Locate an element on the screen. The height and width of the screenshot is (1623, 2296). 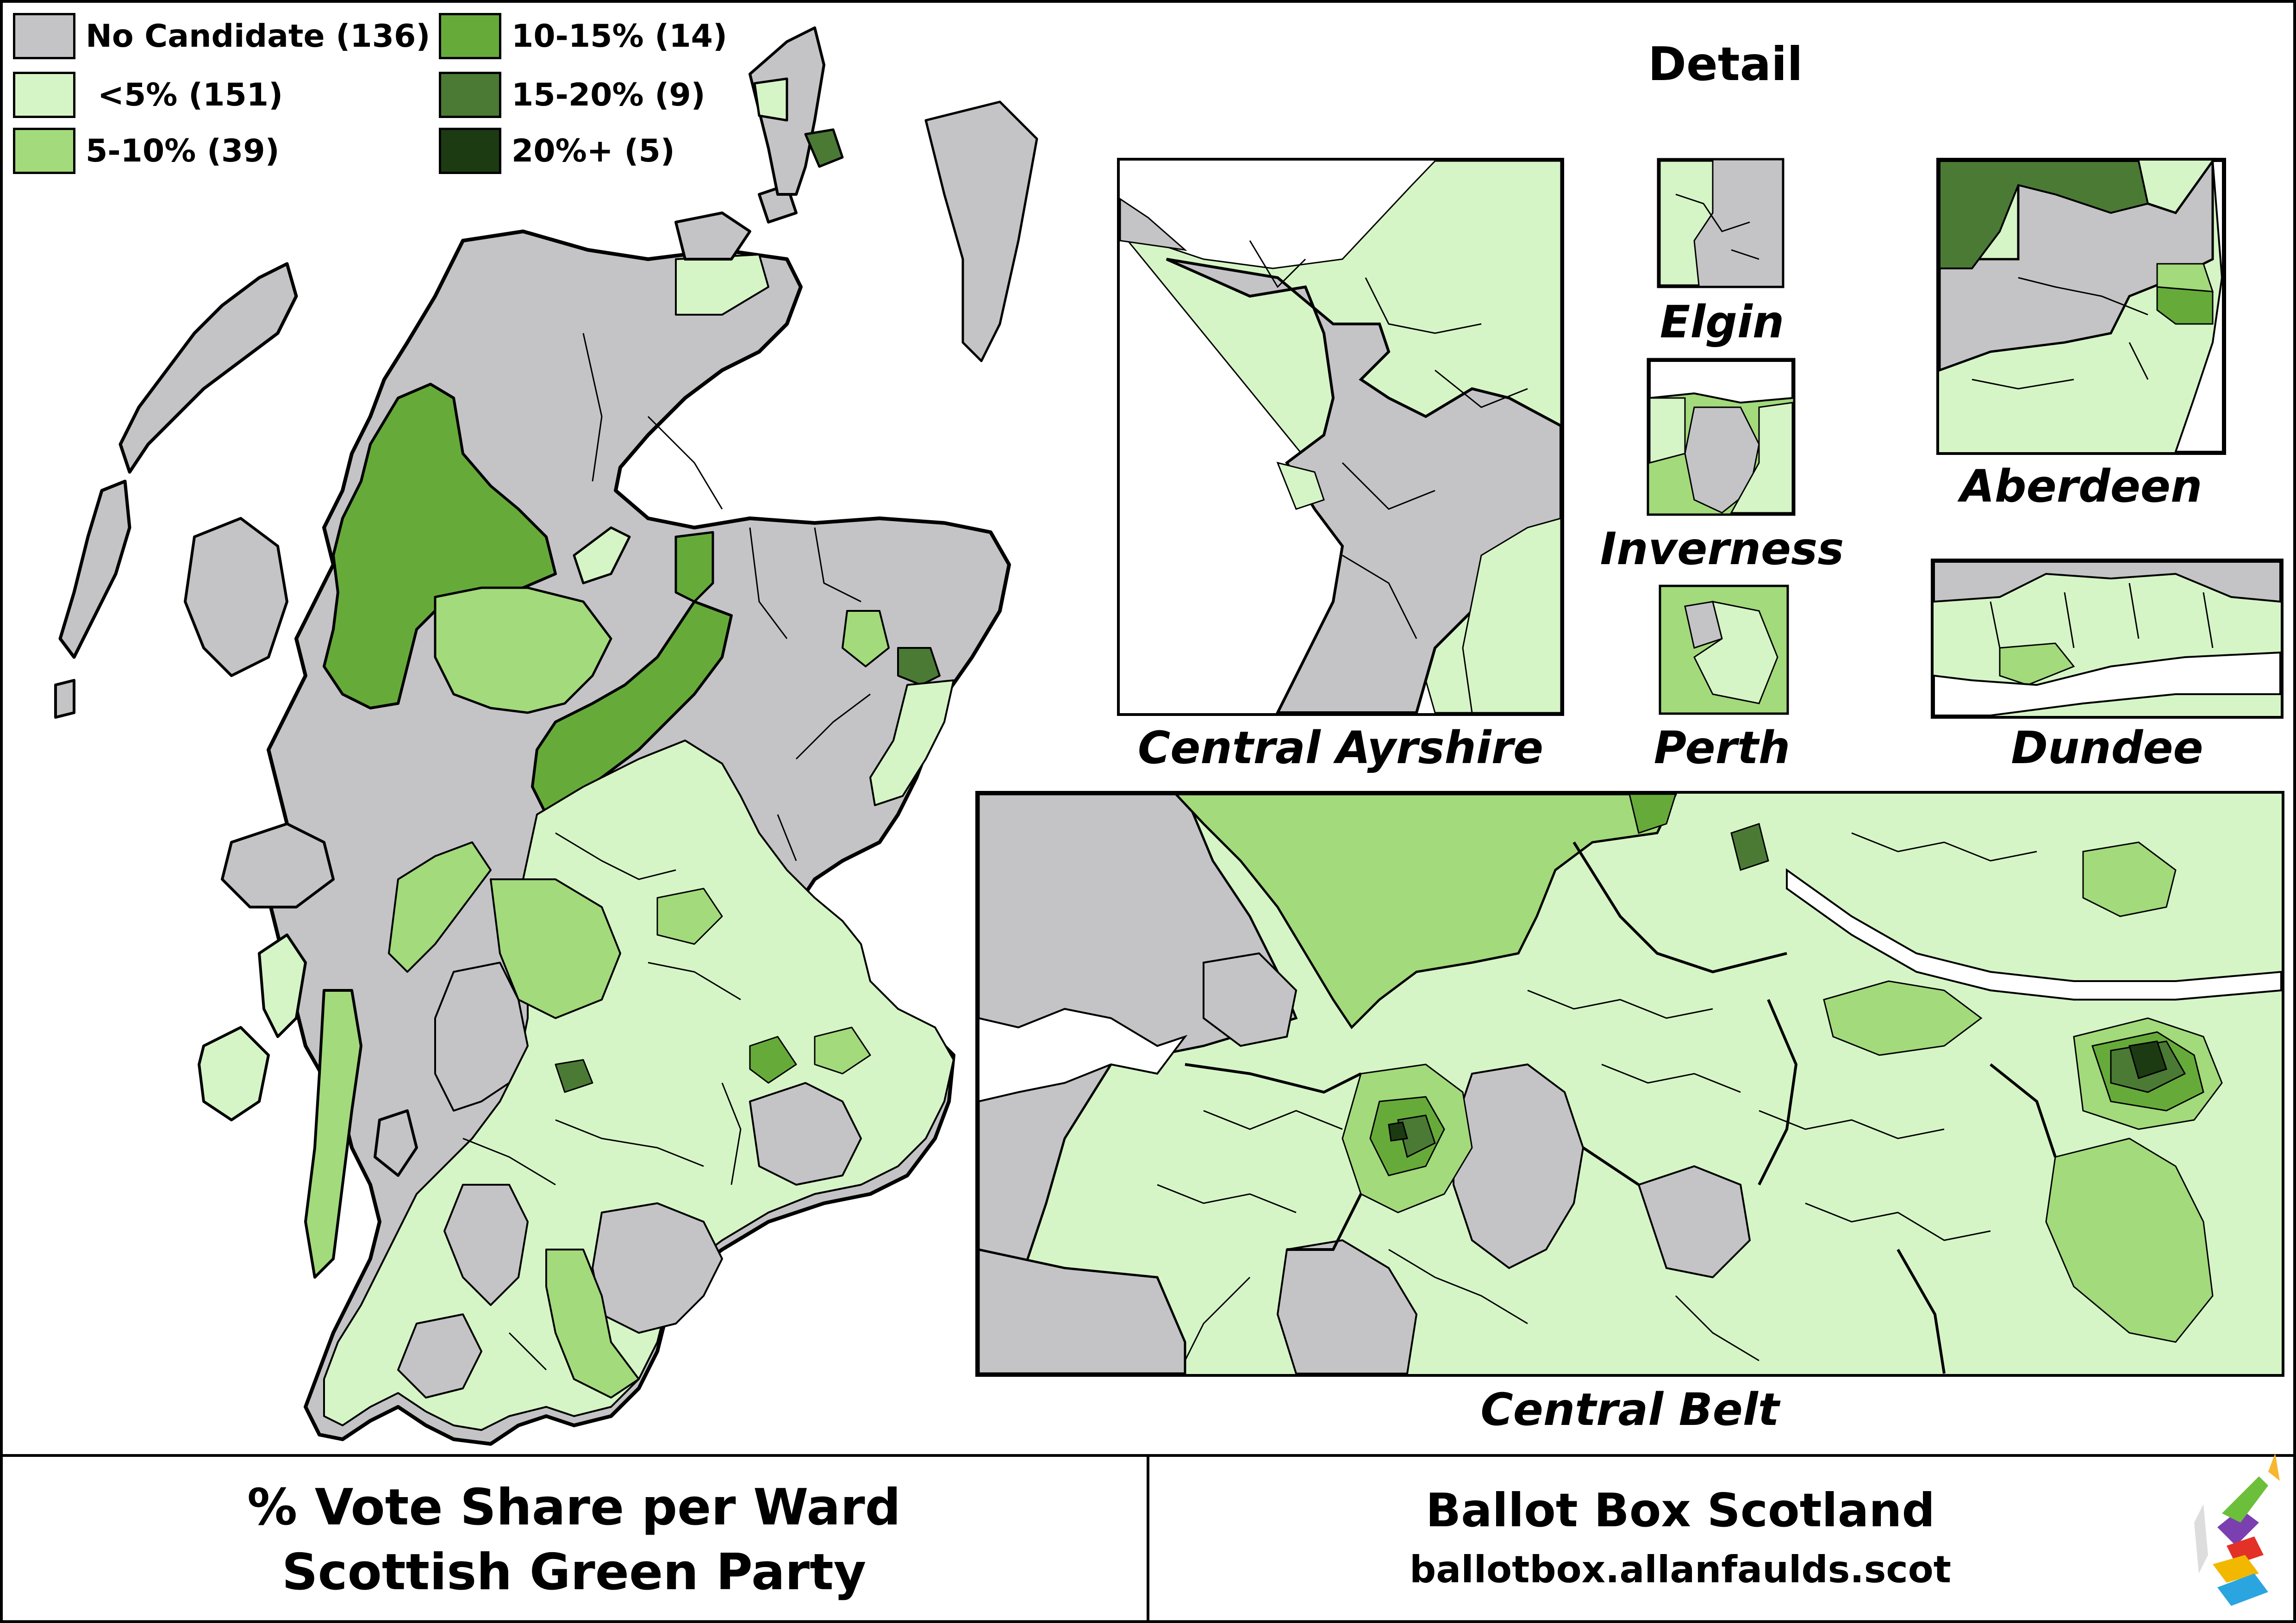
legend-item-lt5: <5% (151) is located at coordinates (148, 95).